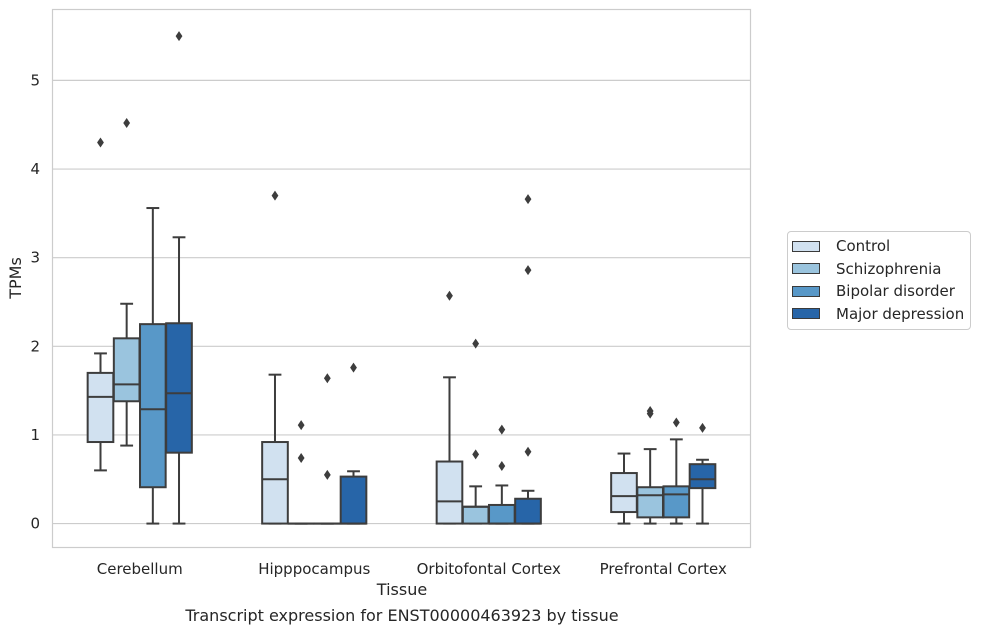 Image resolution: width=983 pixels, height=634 pixels. What do you see at coordinates (314, 569) in the screenshot?
I see `x-tick-label: Hipppocampus` at bounding box center [314, 569].